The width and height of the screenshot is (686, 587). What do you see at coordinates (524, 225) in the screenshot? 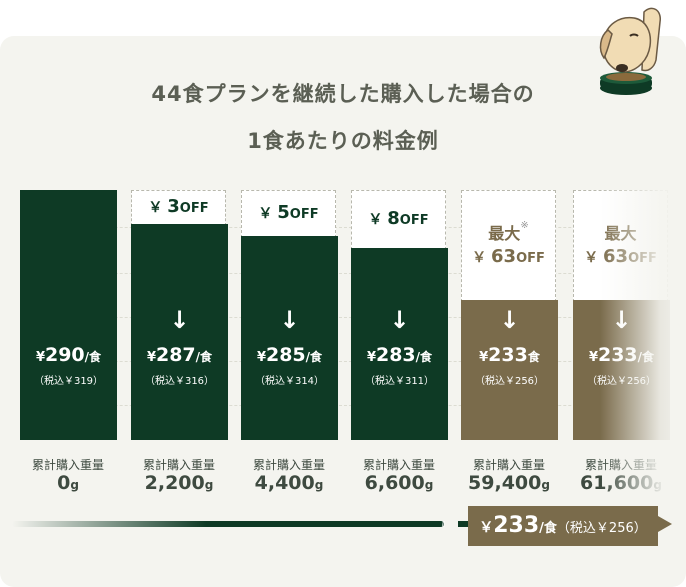
I see `asterisk-mark: ※` at bounding box center [524, 225].